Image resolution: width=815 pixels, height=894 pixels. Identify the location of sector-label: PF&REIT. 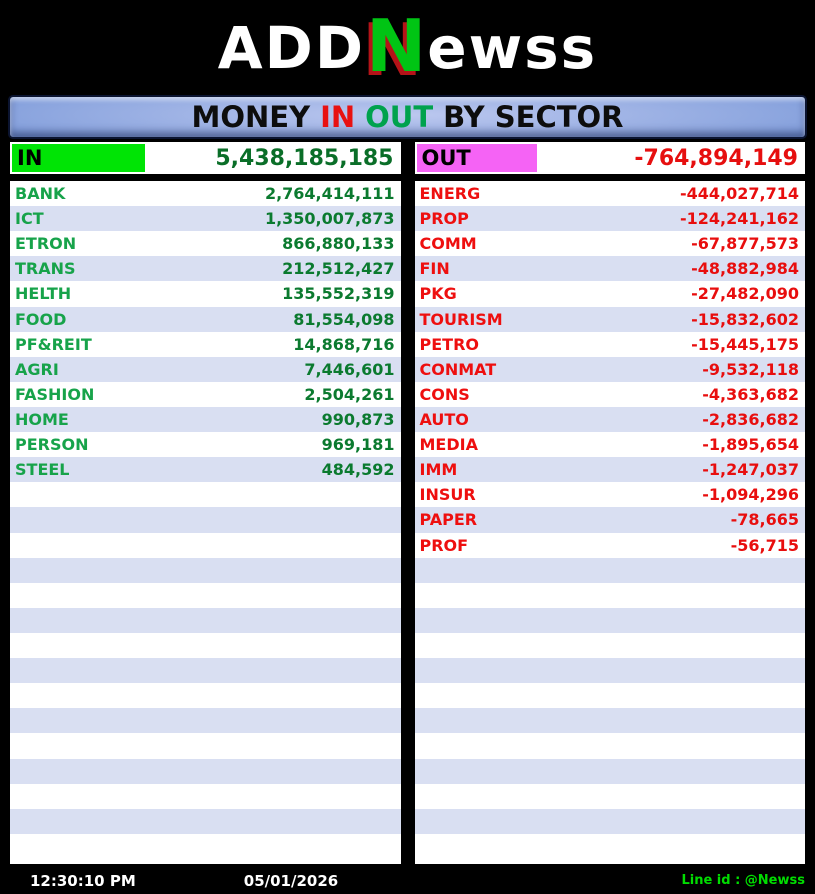
(53, 344).